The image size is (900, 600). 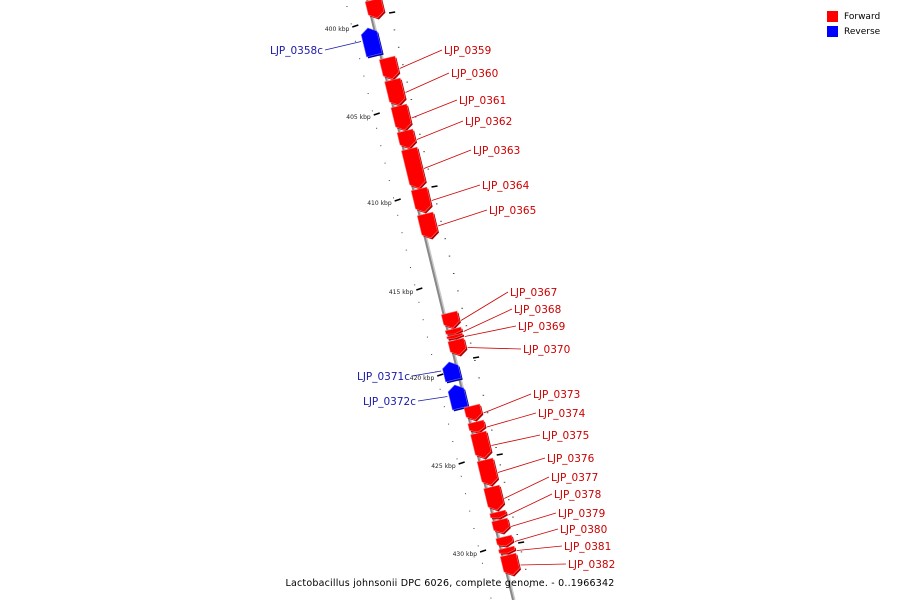 I want to click on gene-label-ljp_0360: LJP_0360, so click(x=474, y=74).